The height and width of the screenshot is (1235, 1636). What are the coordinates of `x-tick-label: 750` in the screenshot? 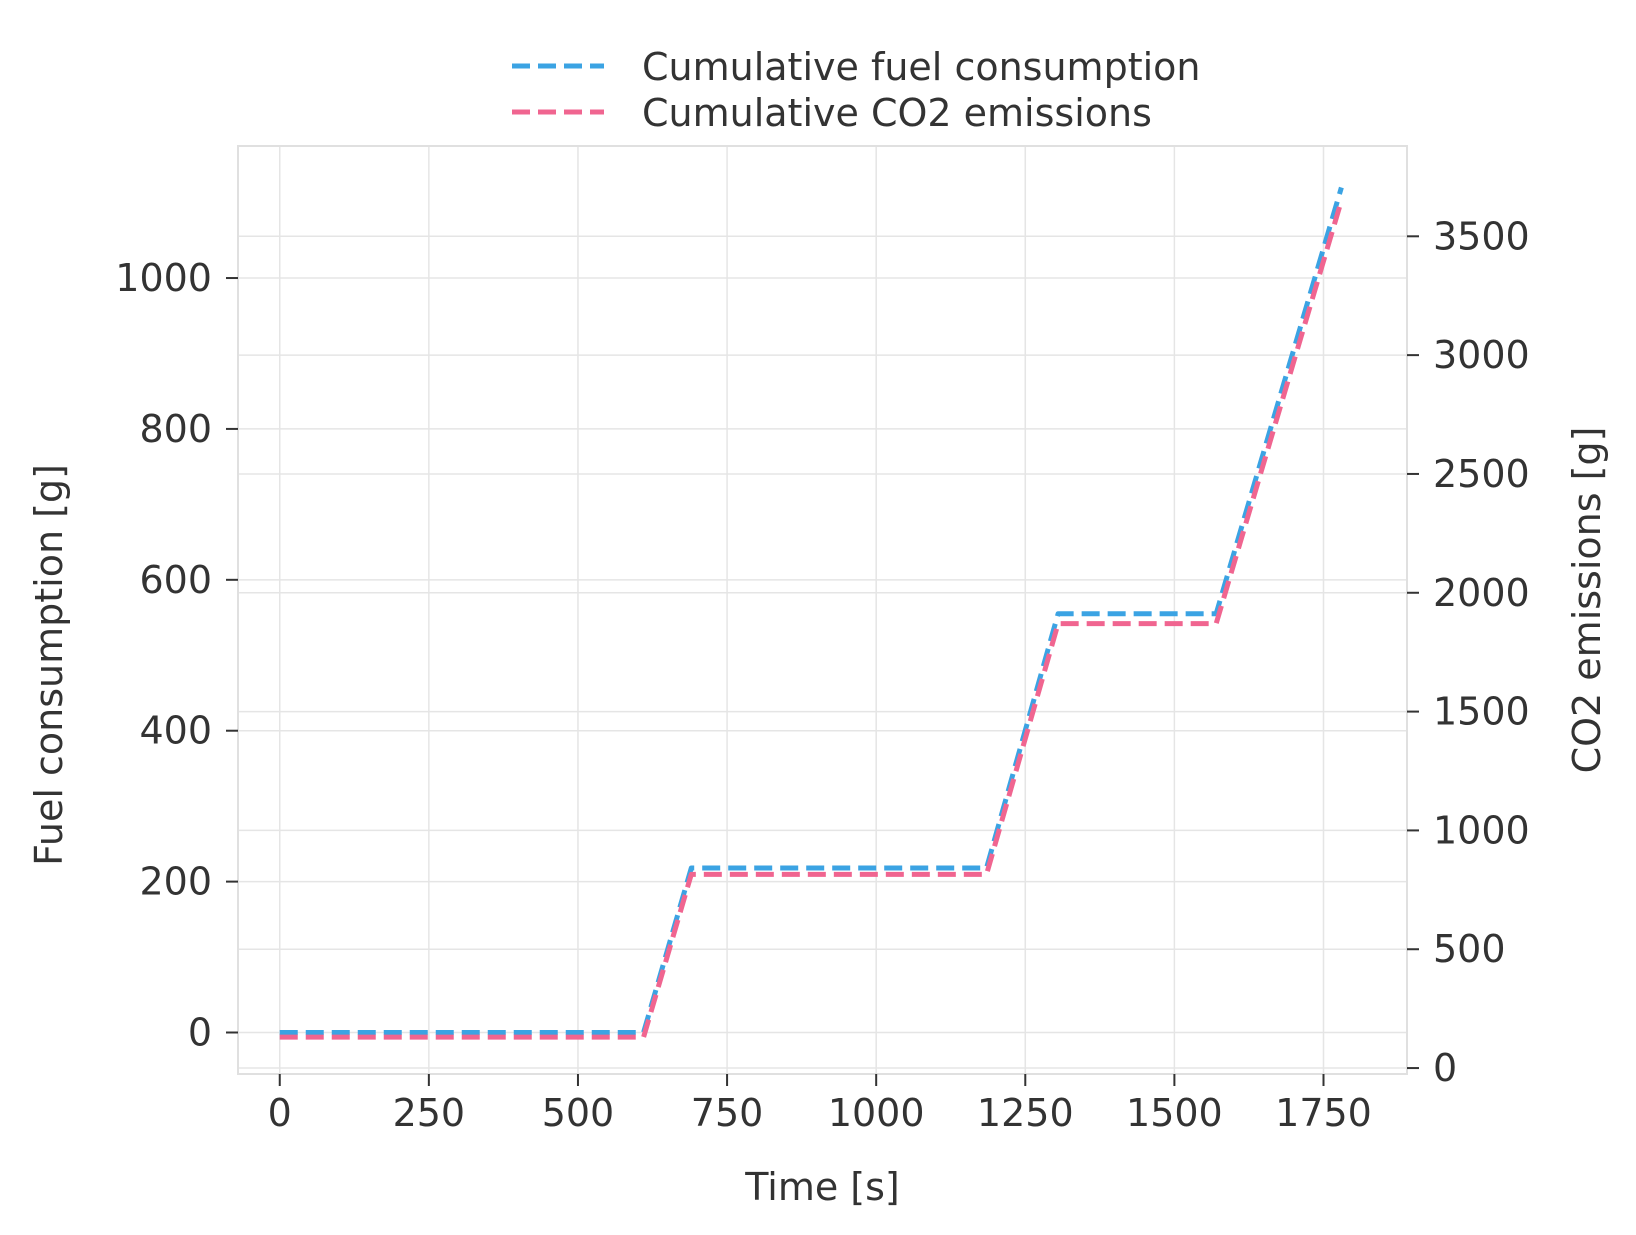 It's located at (727, 1113).